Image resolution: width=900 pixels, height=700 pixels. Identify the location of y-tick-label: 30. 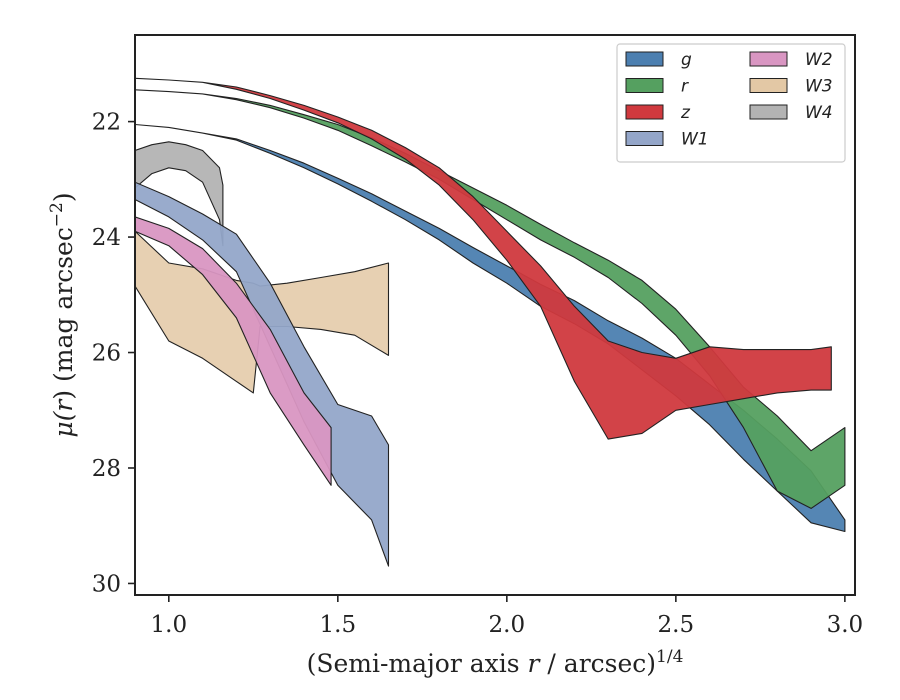
(106, 584).